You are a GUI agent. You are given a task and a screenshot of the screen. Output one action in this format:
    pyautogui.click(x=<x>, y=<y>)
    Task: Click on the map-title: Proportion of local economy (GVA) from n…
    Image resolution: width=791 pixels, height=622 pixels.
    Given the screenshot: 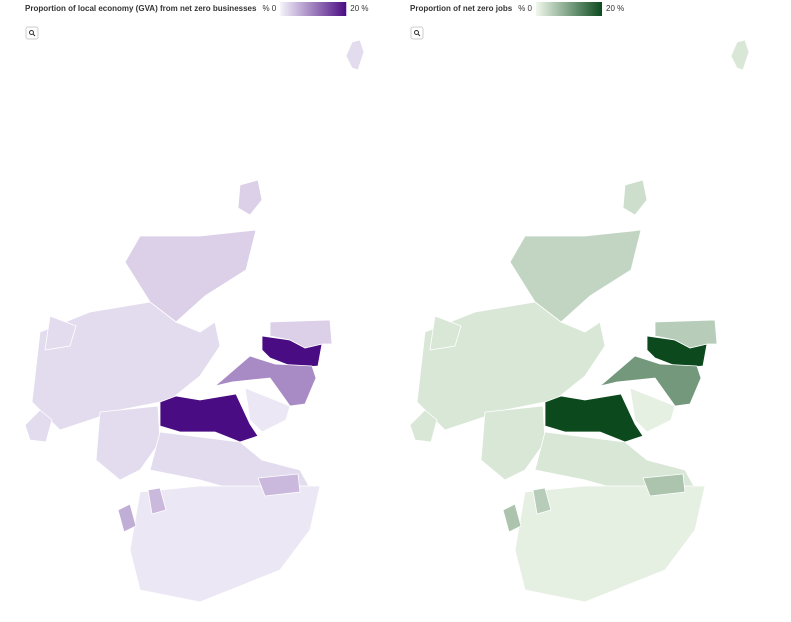 What is the action you would take?
    pyautogui.click(x=141, y=8)
    